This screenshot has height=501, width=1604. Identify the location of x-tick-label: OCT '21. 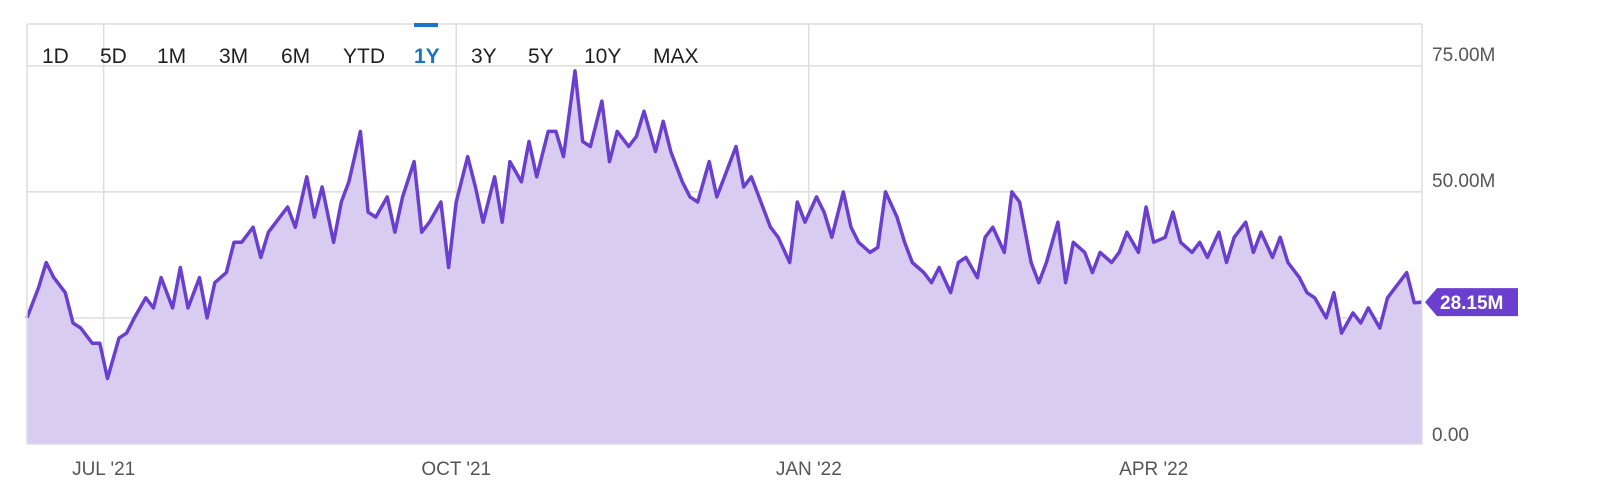
(456, 469).